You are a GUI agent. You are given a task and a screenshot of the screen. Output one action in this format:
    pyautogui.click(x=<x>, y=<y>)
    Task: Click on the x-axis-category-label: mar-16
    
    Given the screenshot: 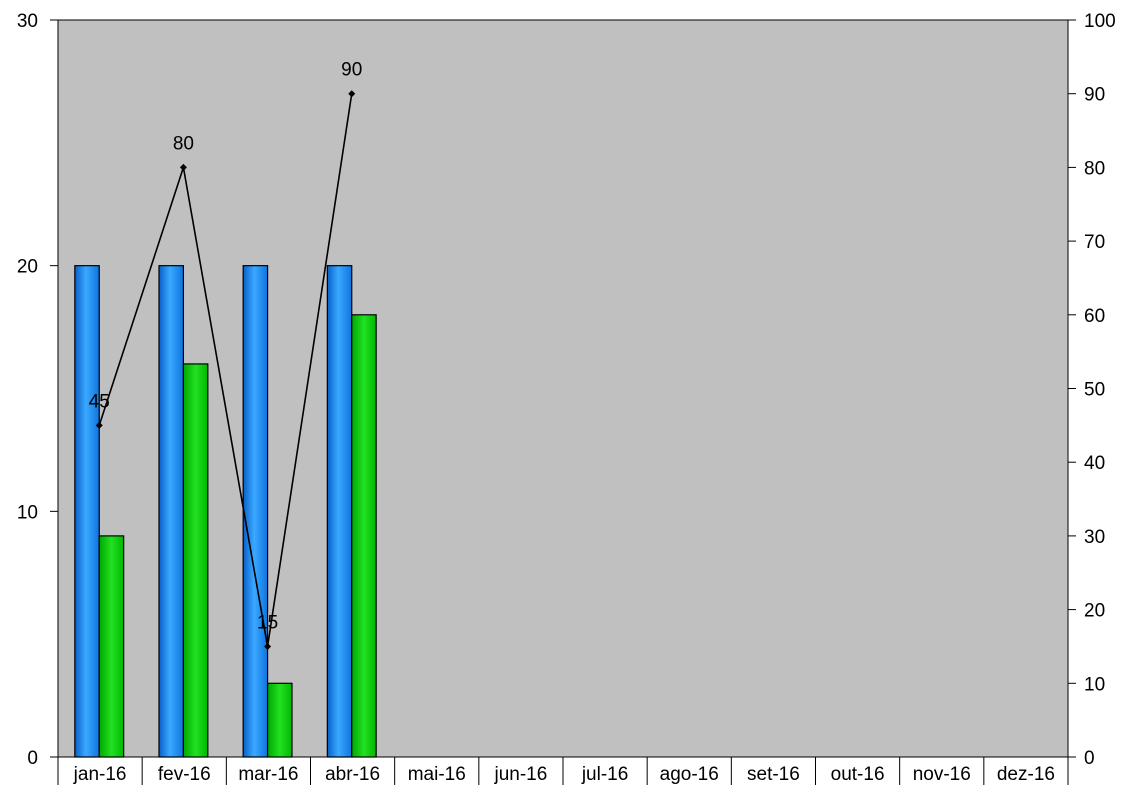 What is the action you would take?
    pyautogui.click(x=268, y=774)
    